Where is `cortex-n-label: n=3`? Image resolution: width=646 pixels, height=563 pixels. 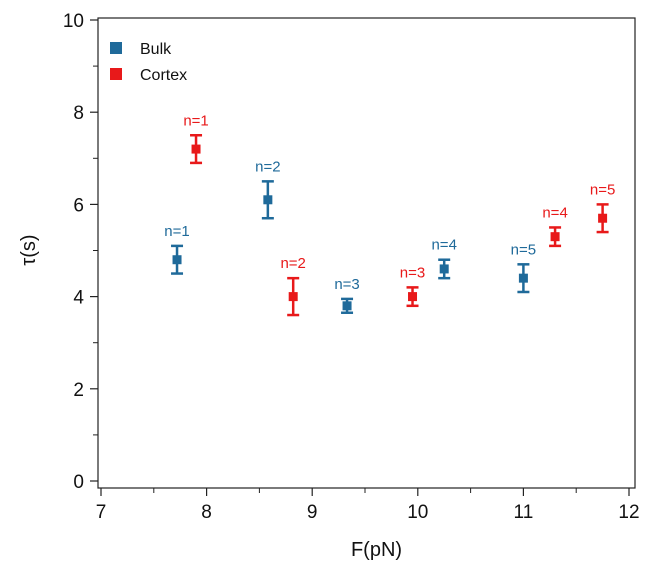
cortex-n-label: n=3 is located at coordinates (412, 272).